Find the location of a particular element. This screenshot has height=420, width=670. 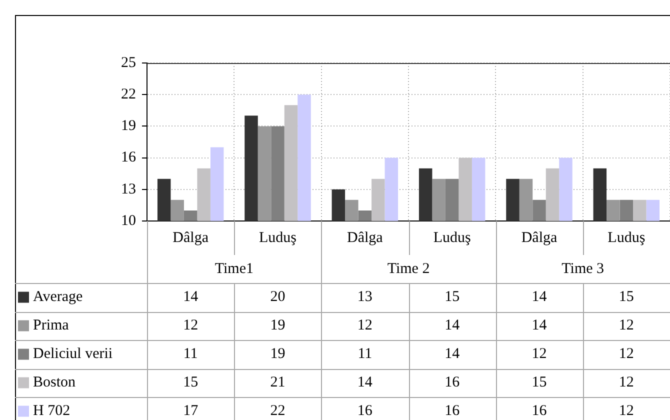

legend-label: Average is located at coordinates (58, 297).